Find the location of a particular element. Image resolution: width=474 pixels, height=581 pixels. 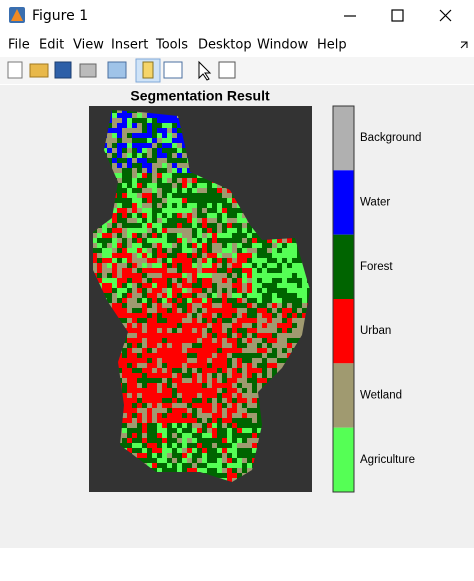

menu-item: Tools is located at coordinates (171, 45).